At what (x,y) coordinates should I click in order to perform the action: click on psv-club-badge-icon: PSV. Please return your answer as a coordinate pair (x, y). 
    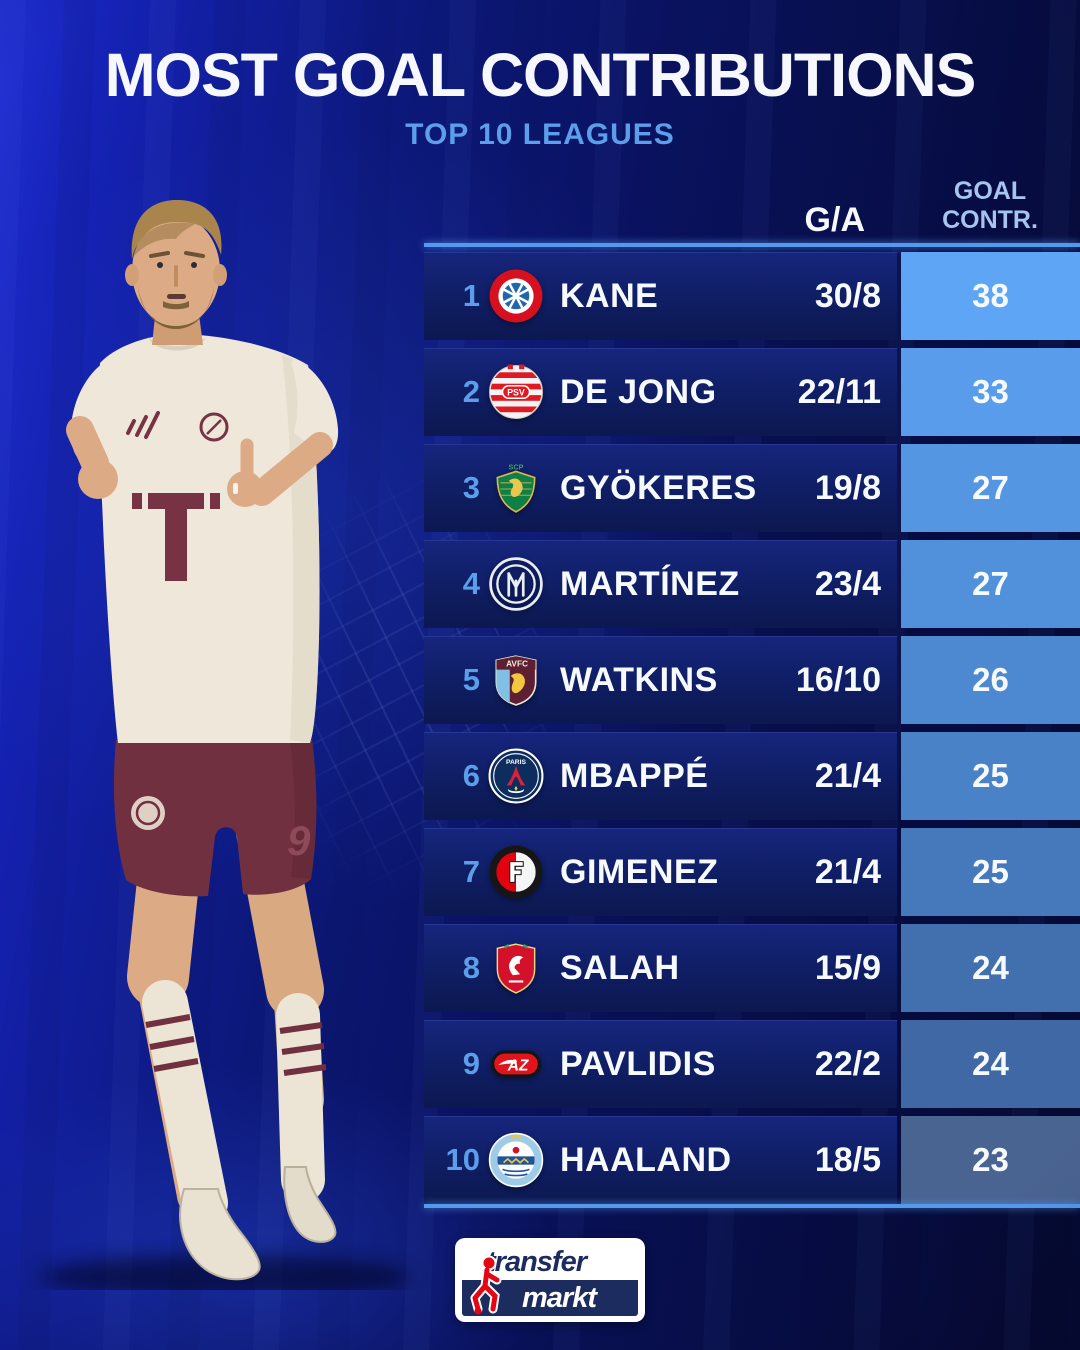
    Looking at the image, I should click on (516, 392).